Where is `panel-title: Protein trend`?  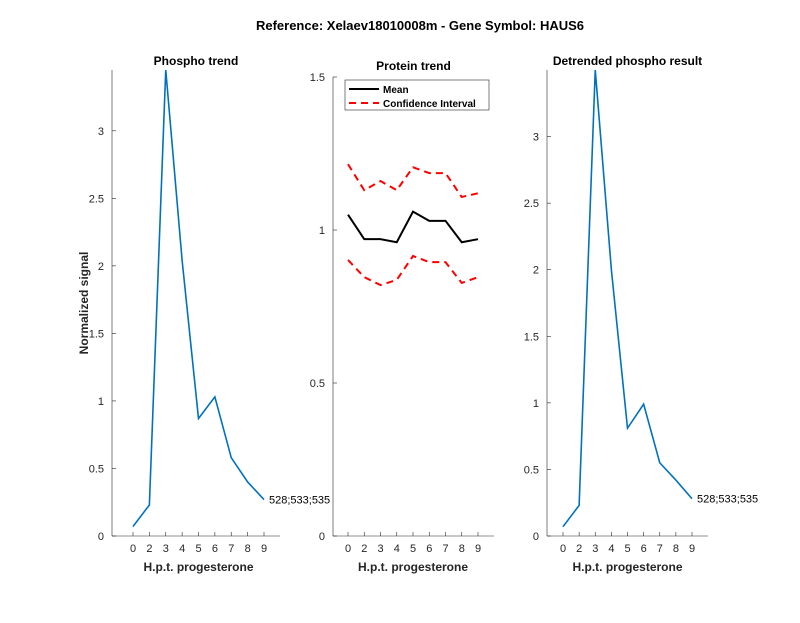 panel-title: Protein trend is located at coordinates (413, 66).